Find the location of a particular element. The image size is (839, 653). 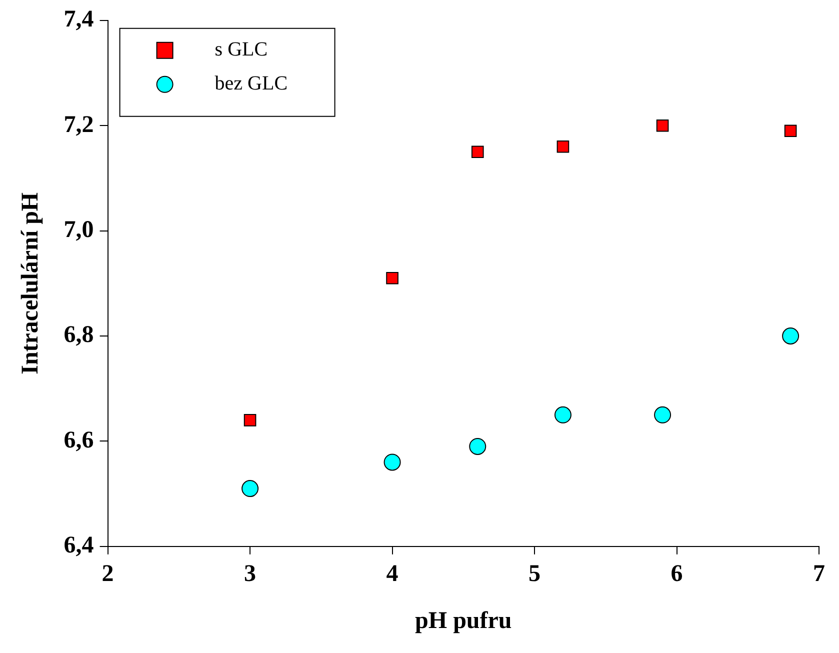

y-tick-label: 6,6 is located at coordinates (79, 440).